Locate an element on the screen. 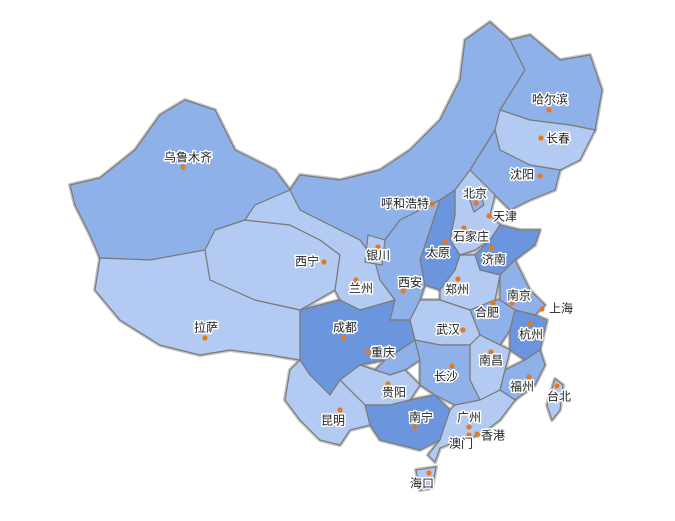 The image size is (675, 521). city-label: 西安 is located at coordinates (410, 282).